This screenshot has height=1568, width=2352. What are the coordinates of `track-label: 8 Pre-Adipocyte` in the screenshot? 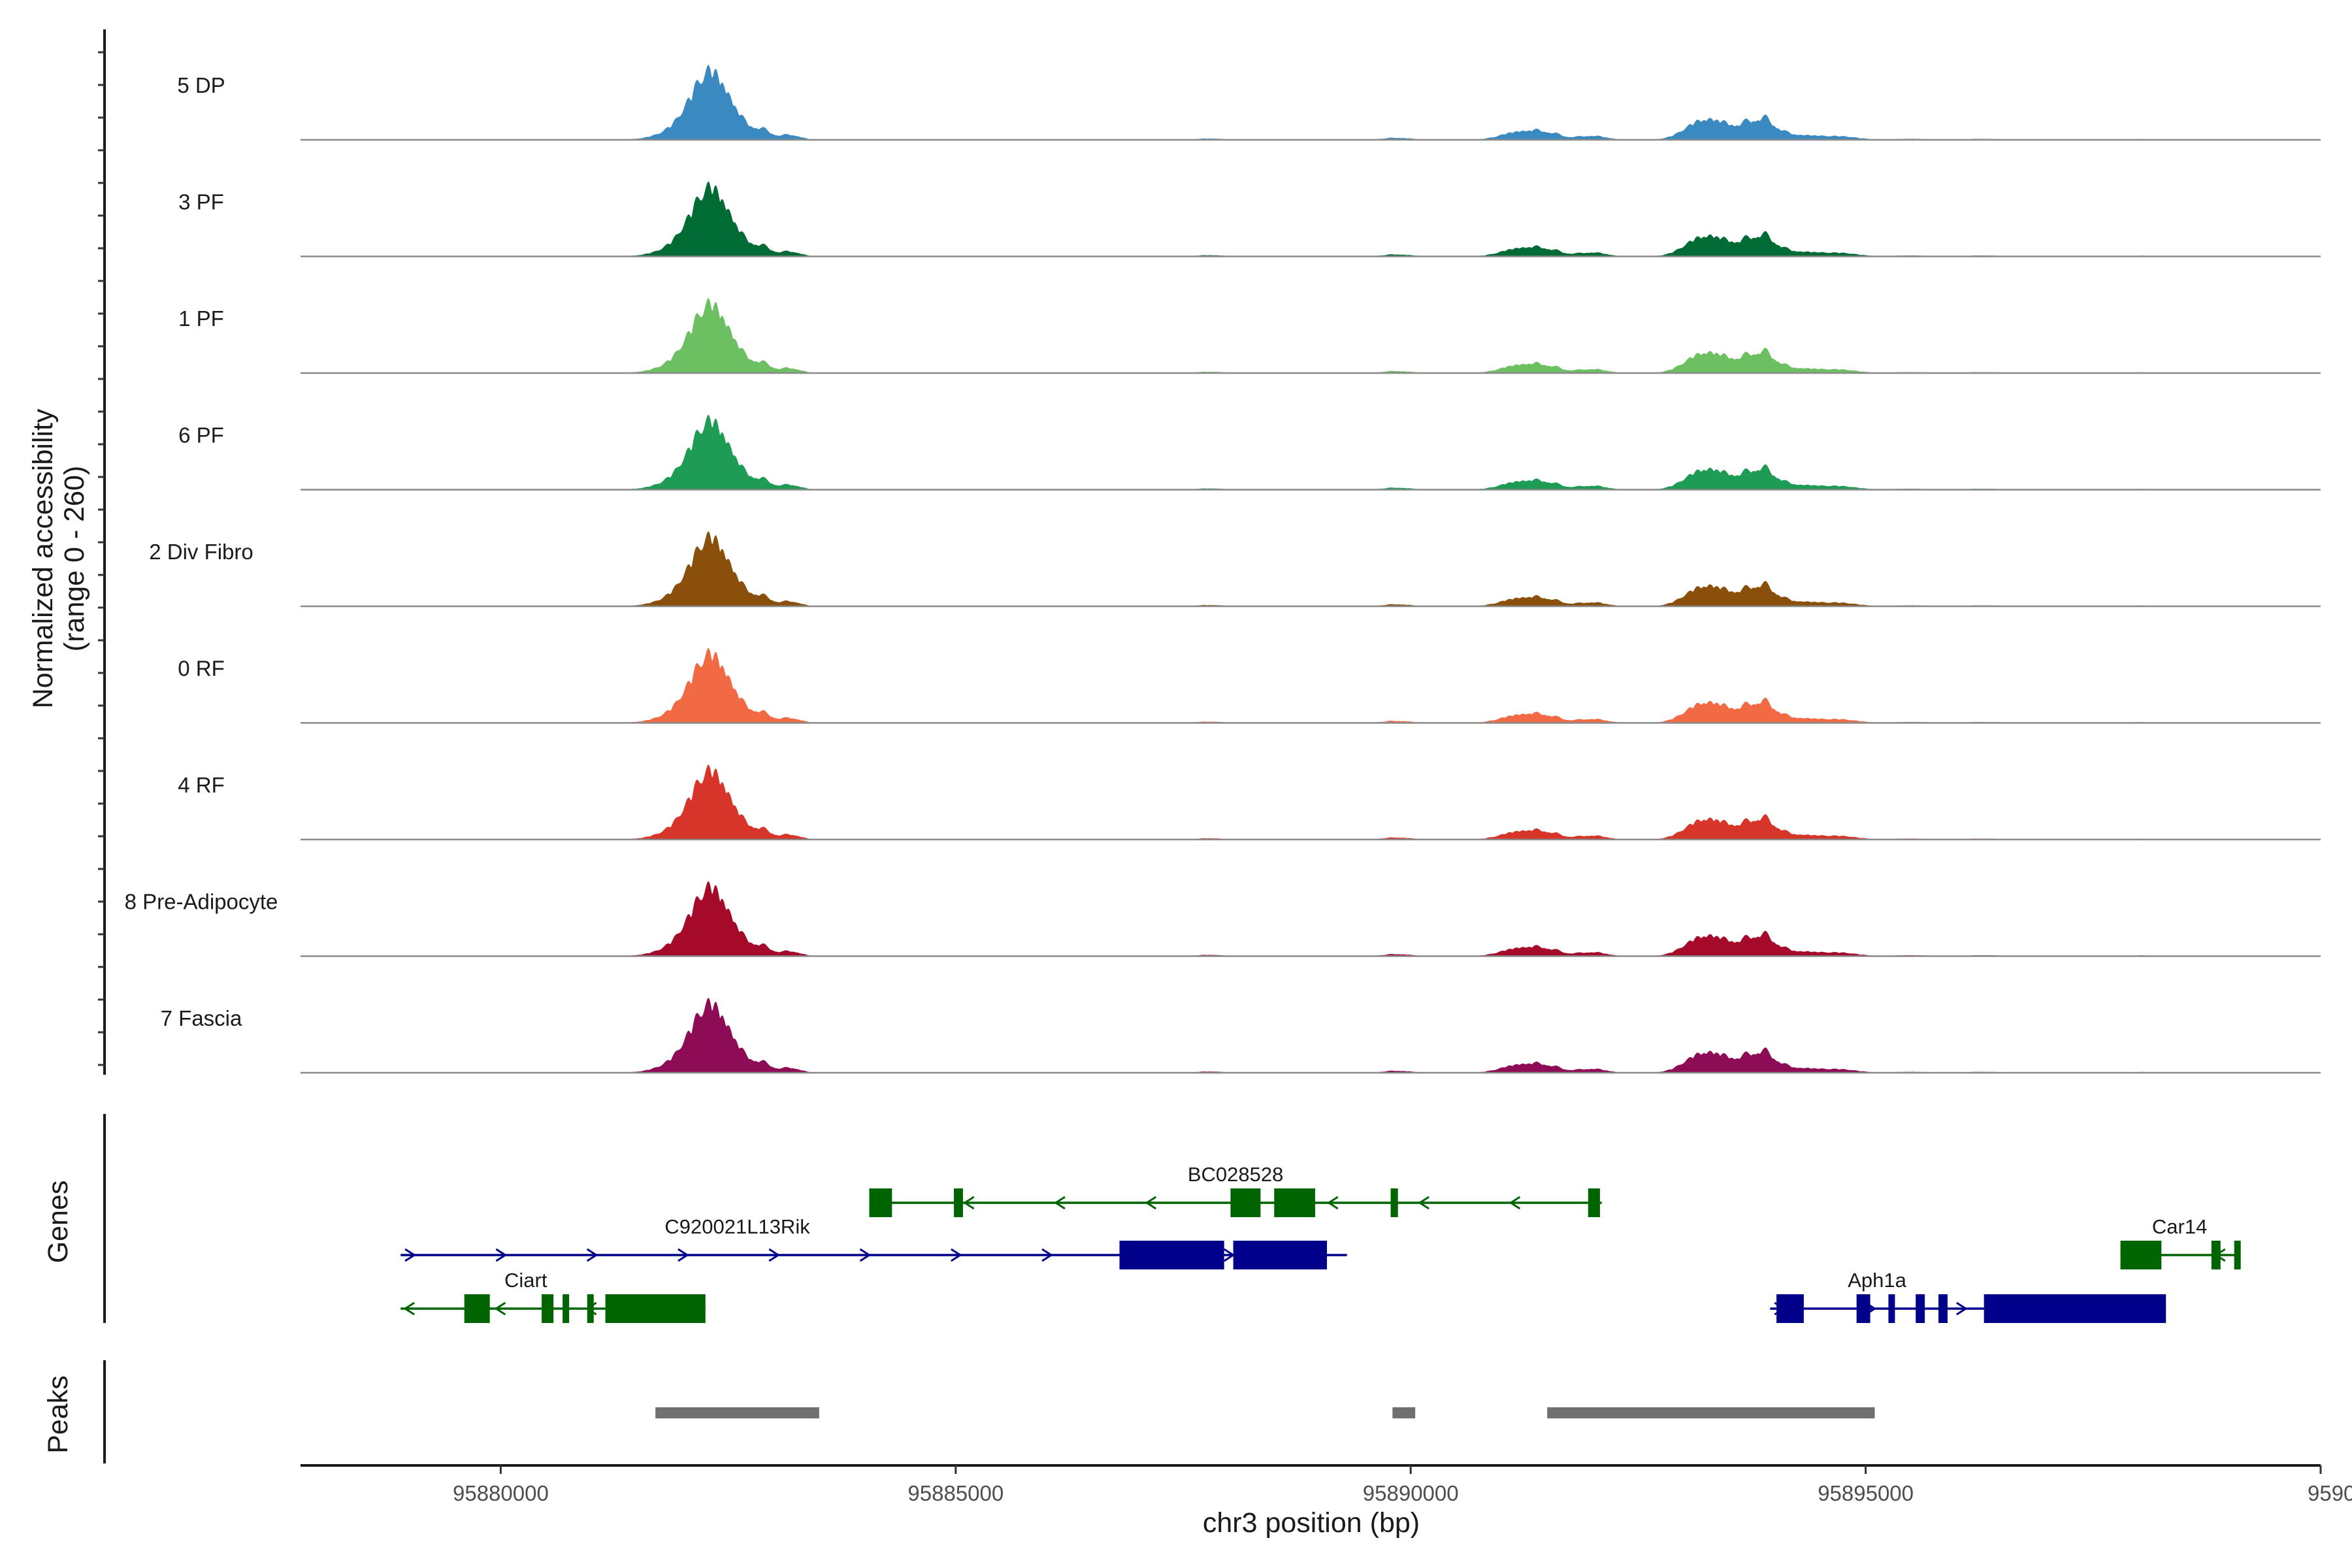 It's located at (201, 902).